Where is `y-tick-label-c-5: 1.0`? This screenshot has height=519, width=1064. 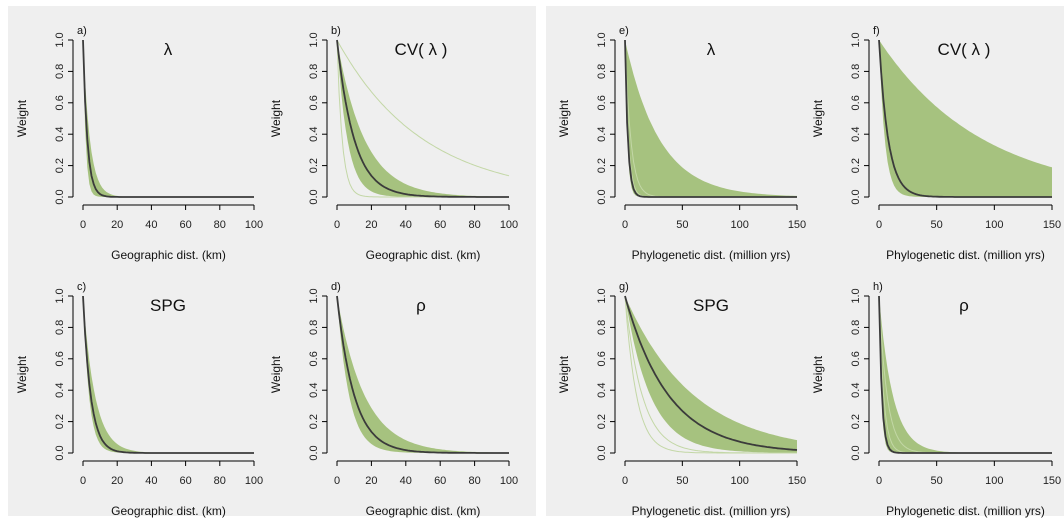
y-tick-label-c-5: 1.0 is located at coordinates (60, 295).